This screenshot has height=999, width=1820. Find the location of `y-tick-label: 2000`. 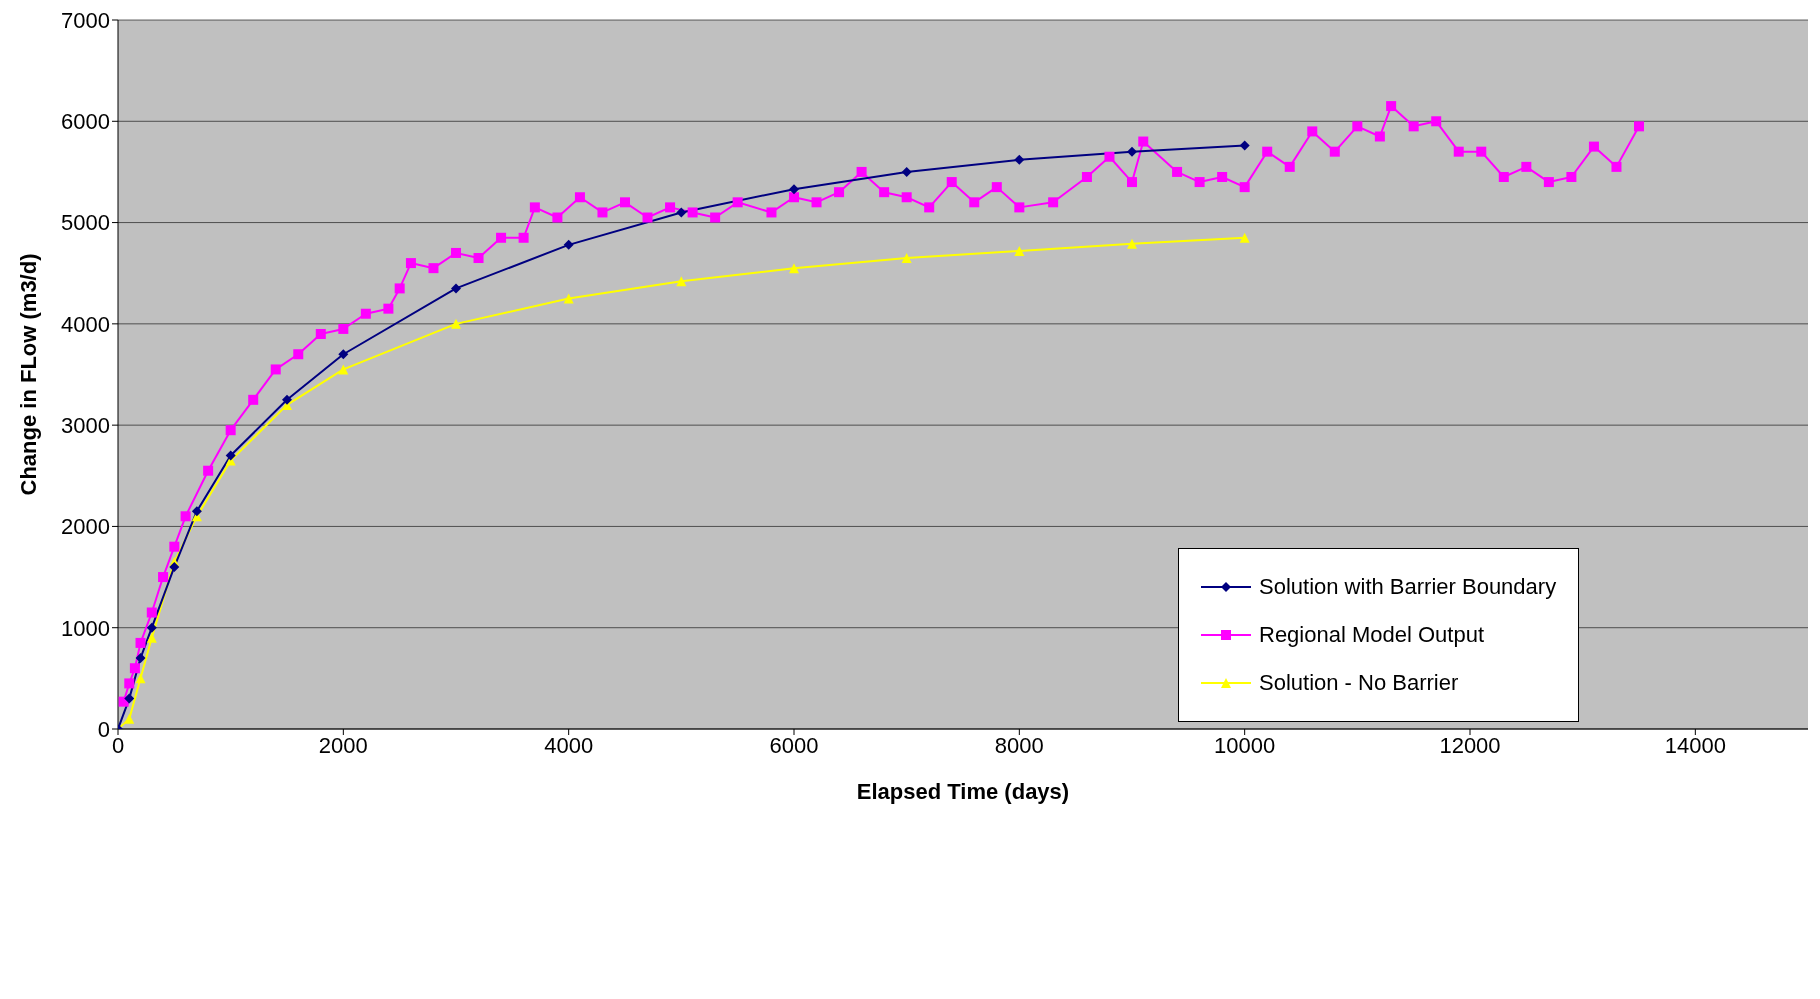

y-tick-label: 2000 is located at coordinates (85, 527).